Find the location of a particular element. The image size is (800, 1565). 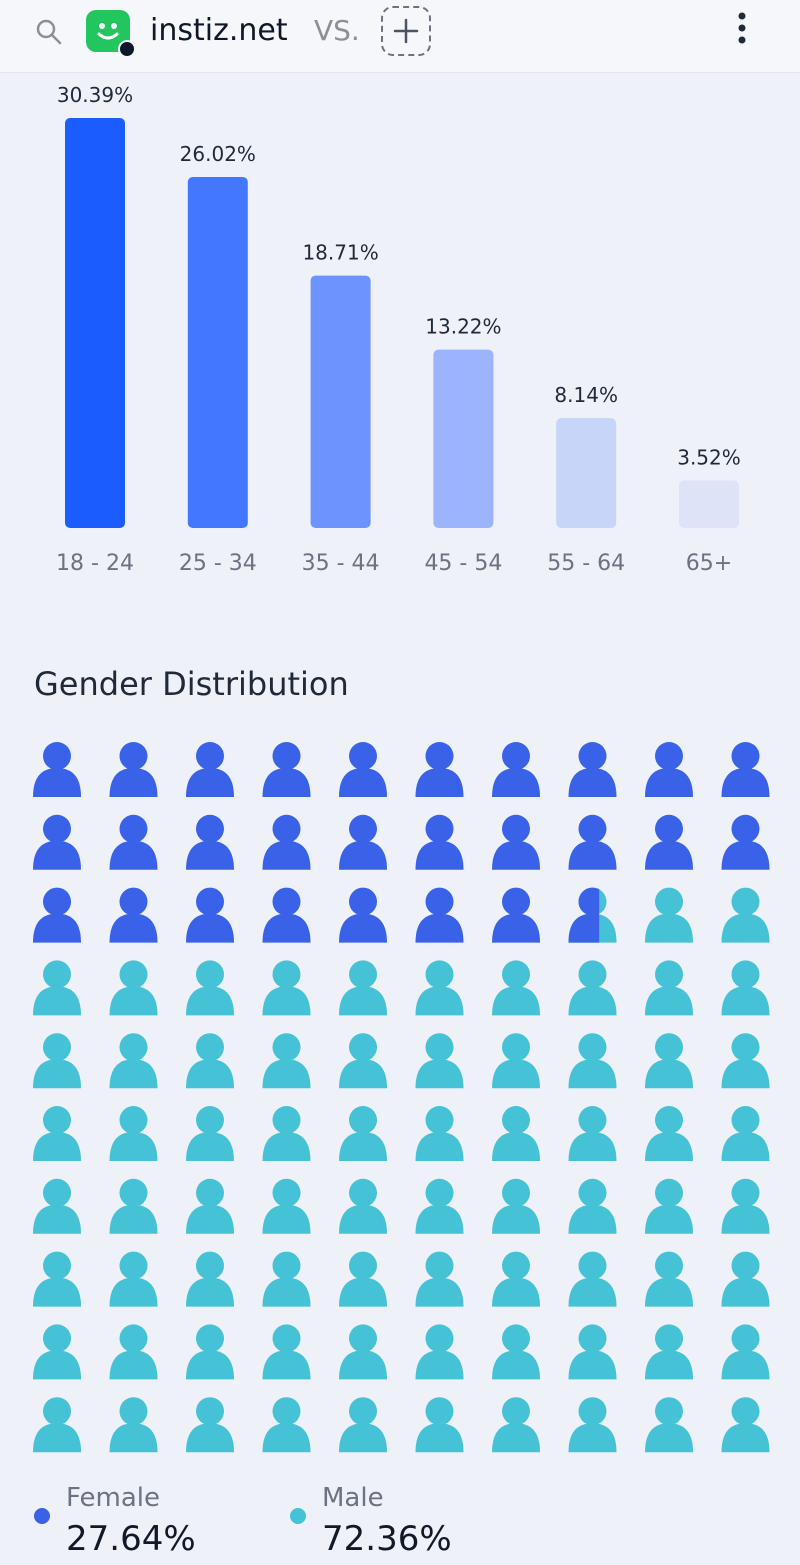

age-bar-value-label: 3.52% is located at coordinates (709, 458).